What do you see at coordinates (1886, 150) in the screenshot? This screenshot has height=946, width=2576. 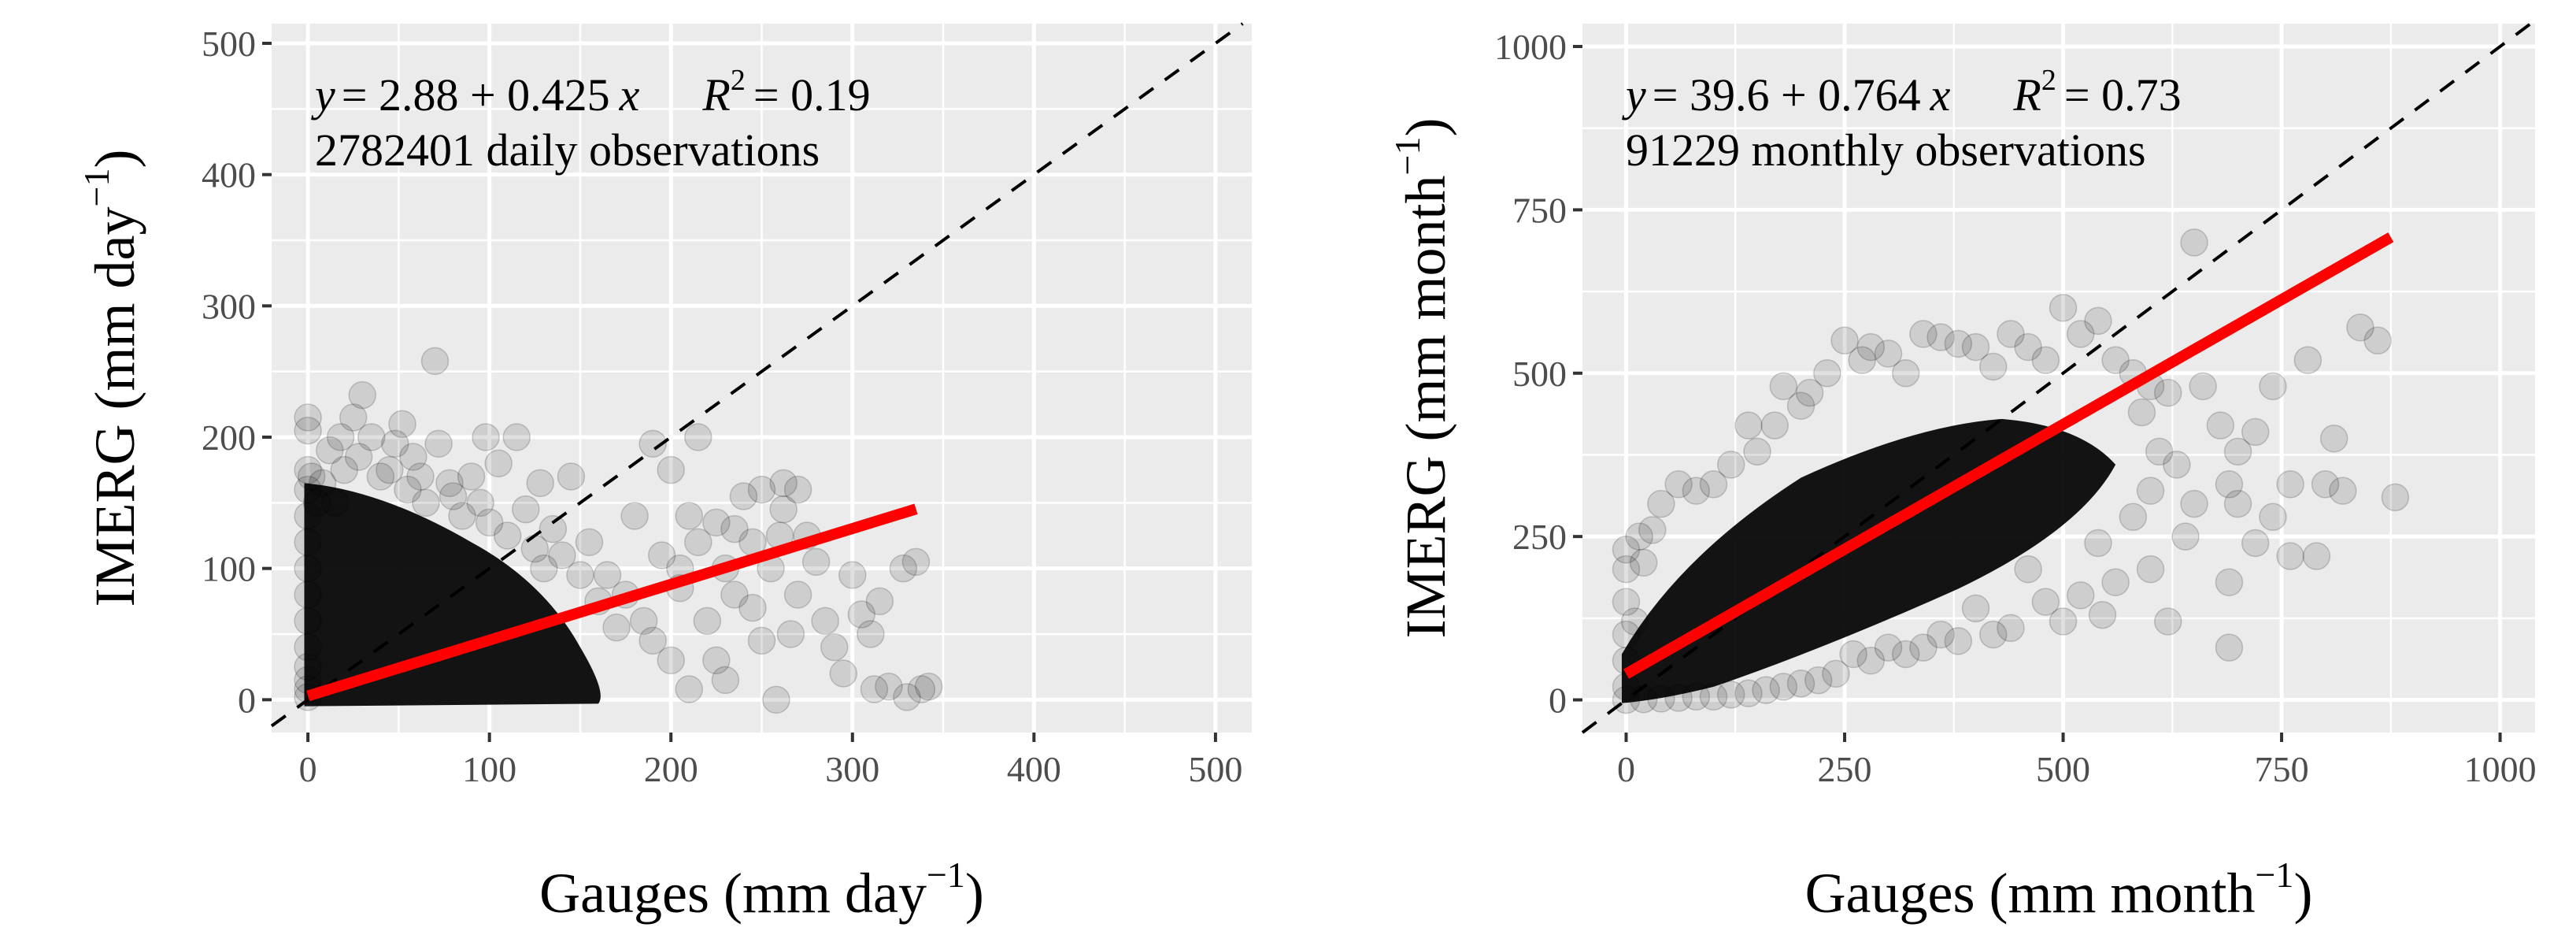 I see `right-observations-annotation: 91229 monthly observations` at bounding box center [1886, 150].